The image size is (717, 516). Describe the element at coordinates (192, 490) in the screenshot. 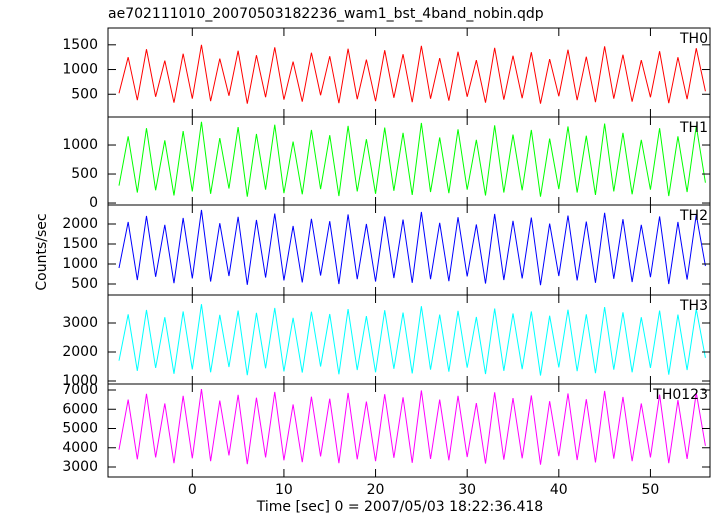

I see `x-tick-label: 0` at that location.